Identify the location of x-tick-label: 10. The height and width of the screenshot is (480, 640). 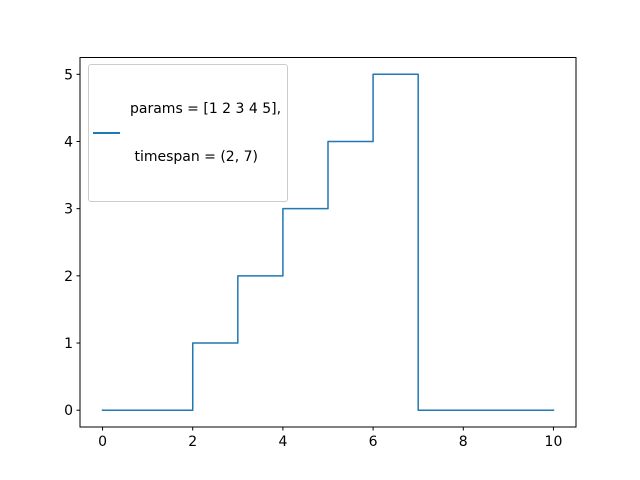
(554, 442).